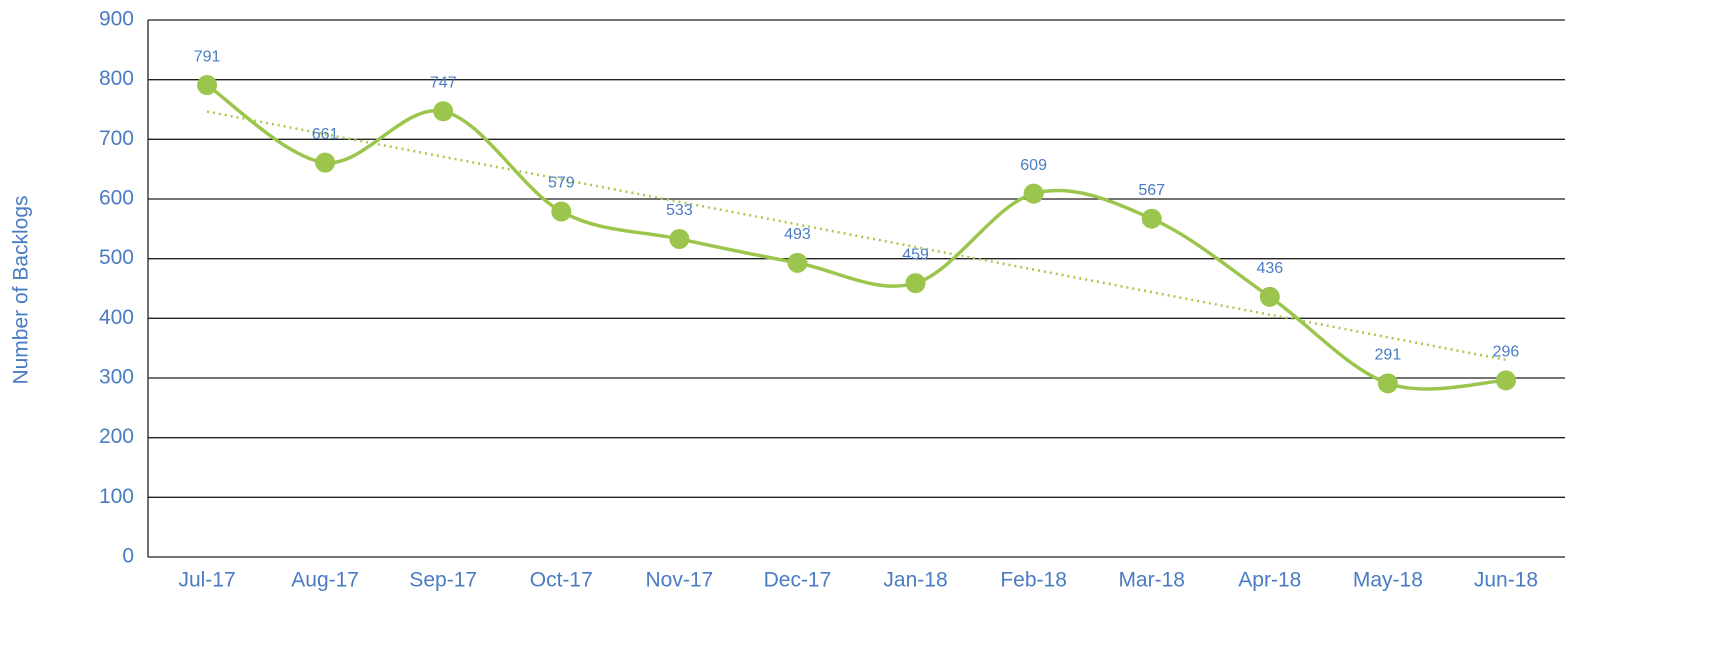 This screenshot has width=1732, height=663. What do you see at coordinates (116, 138) in the screenshot?
I see `y-tick-label: 700` at bounding box center [116, 138].